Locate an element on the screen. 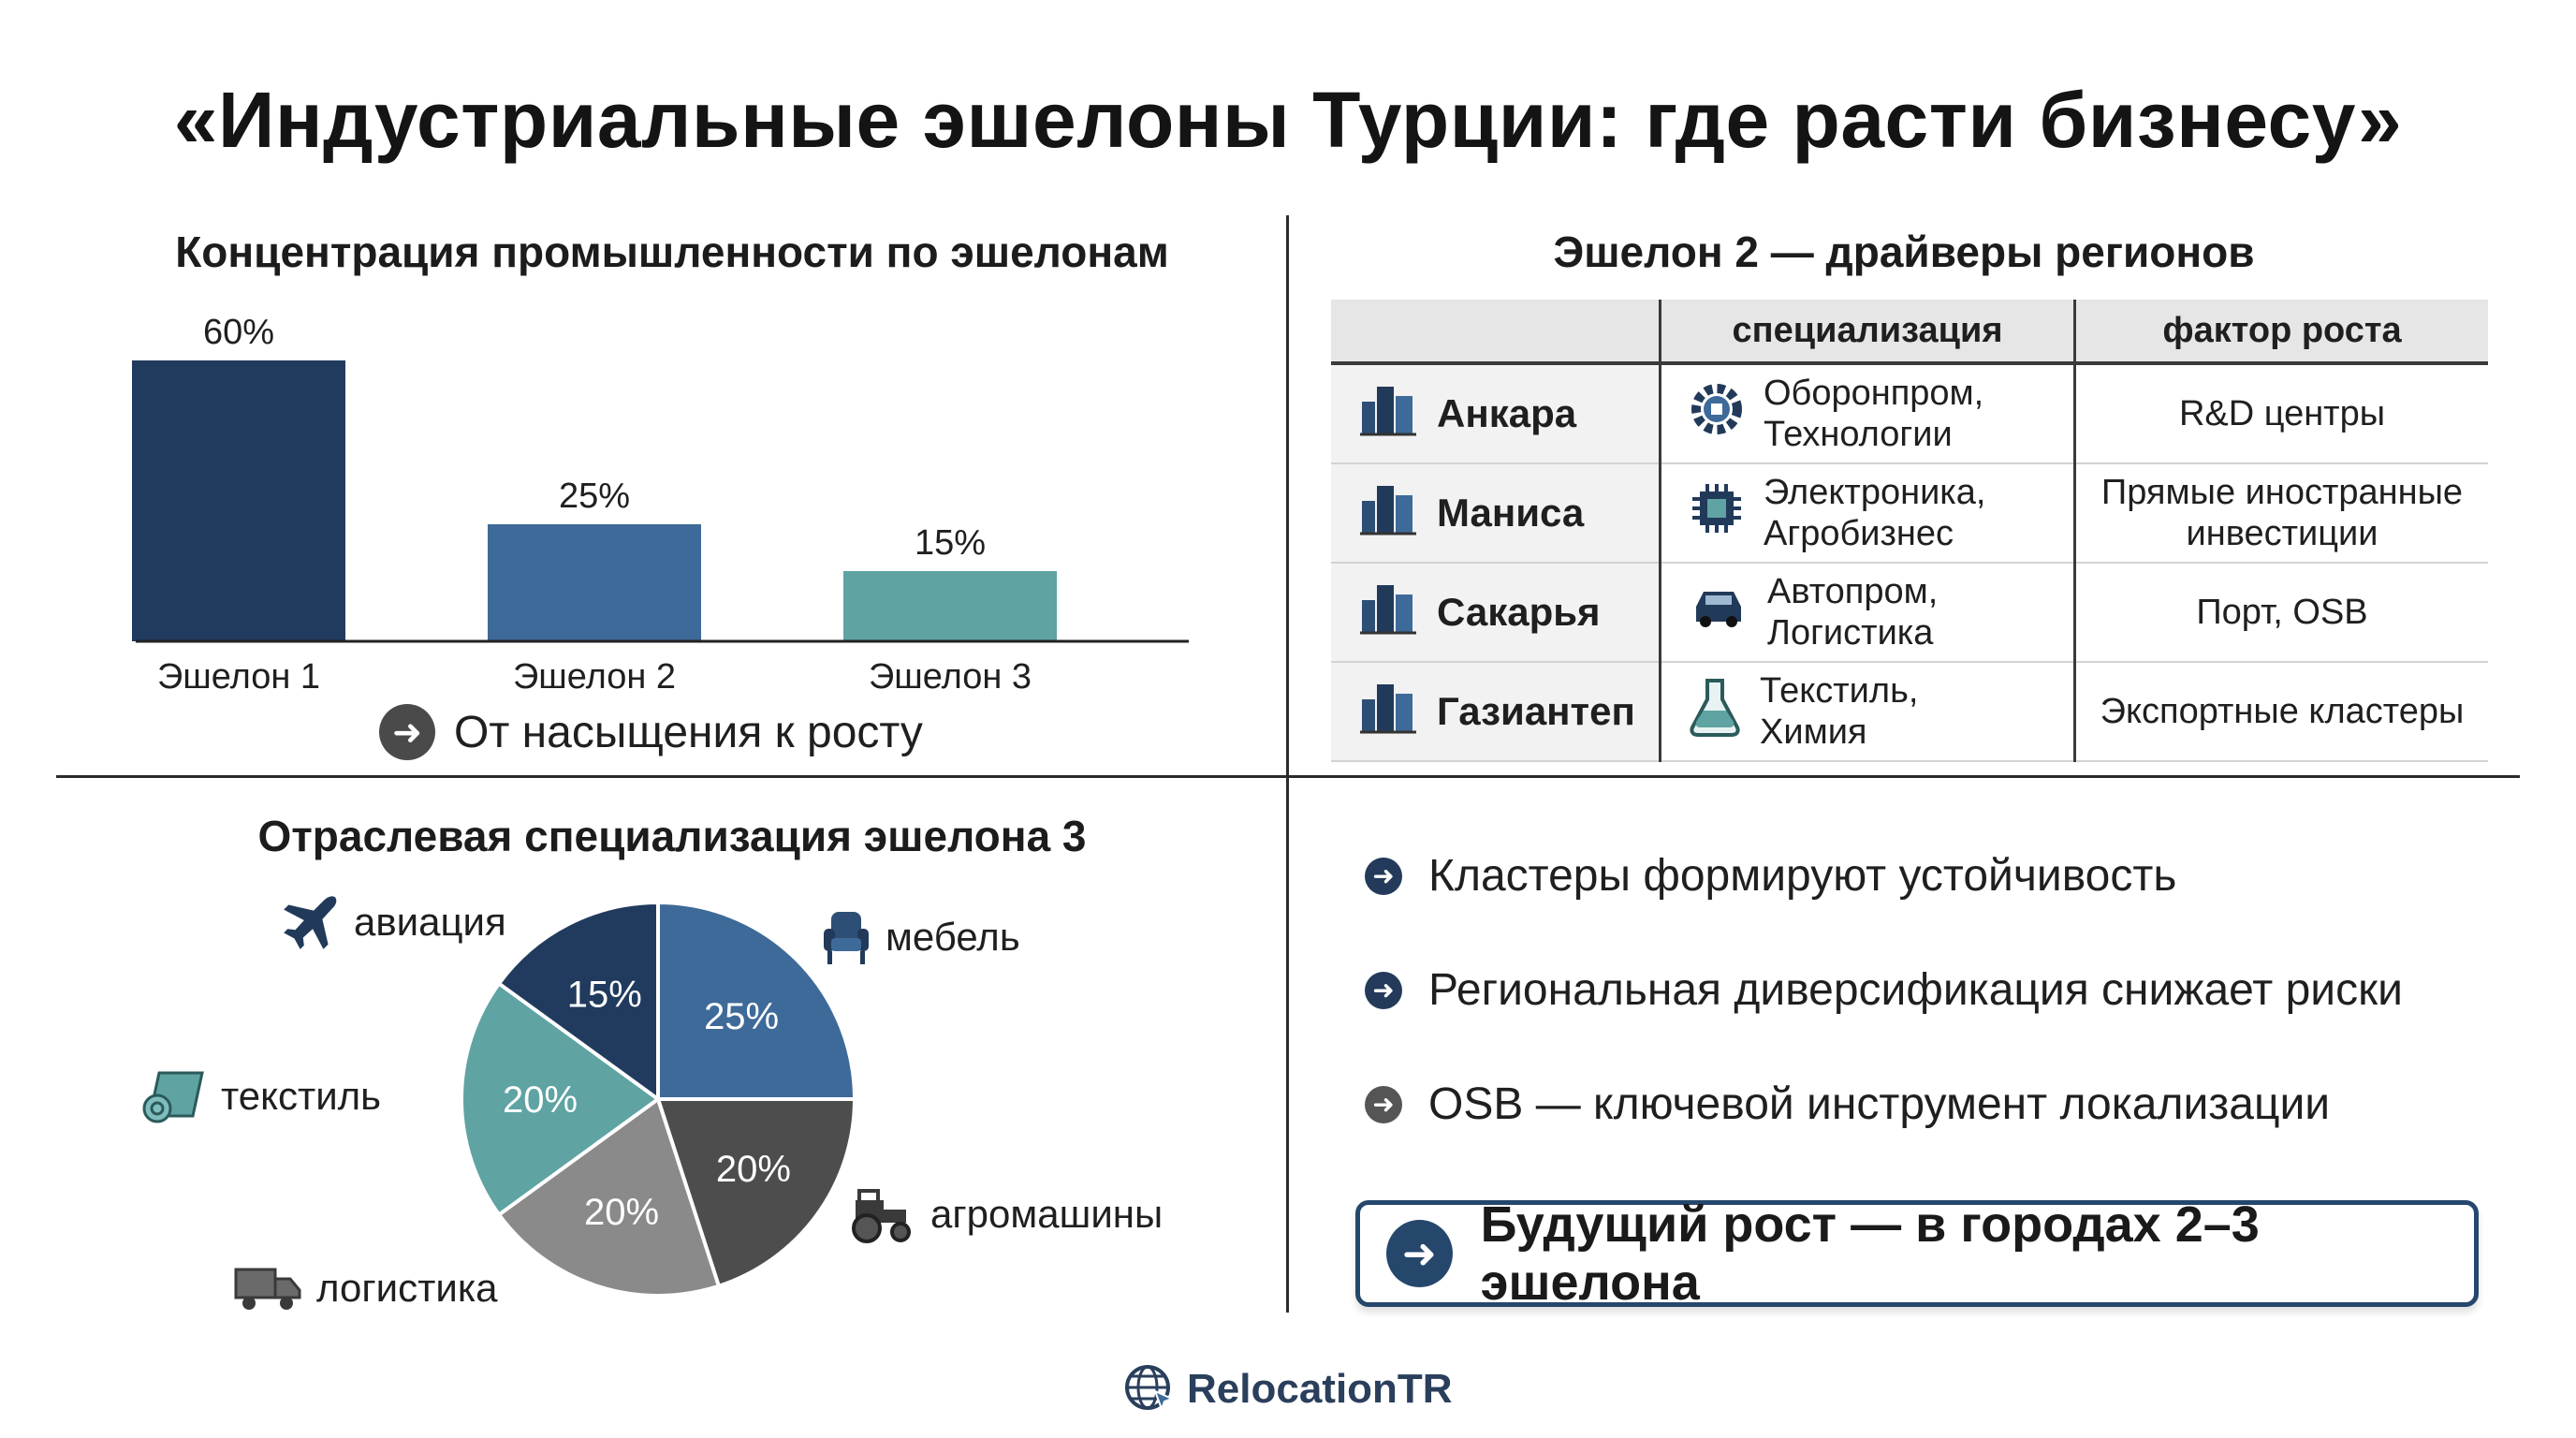  vertical-divider is located at coordinates (1287, 764).